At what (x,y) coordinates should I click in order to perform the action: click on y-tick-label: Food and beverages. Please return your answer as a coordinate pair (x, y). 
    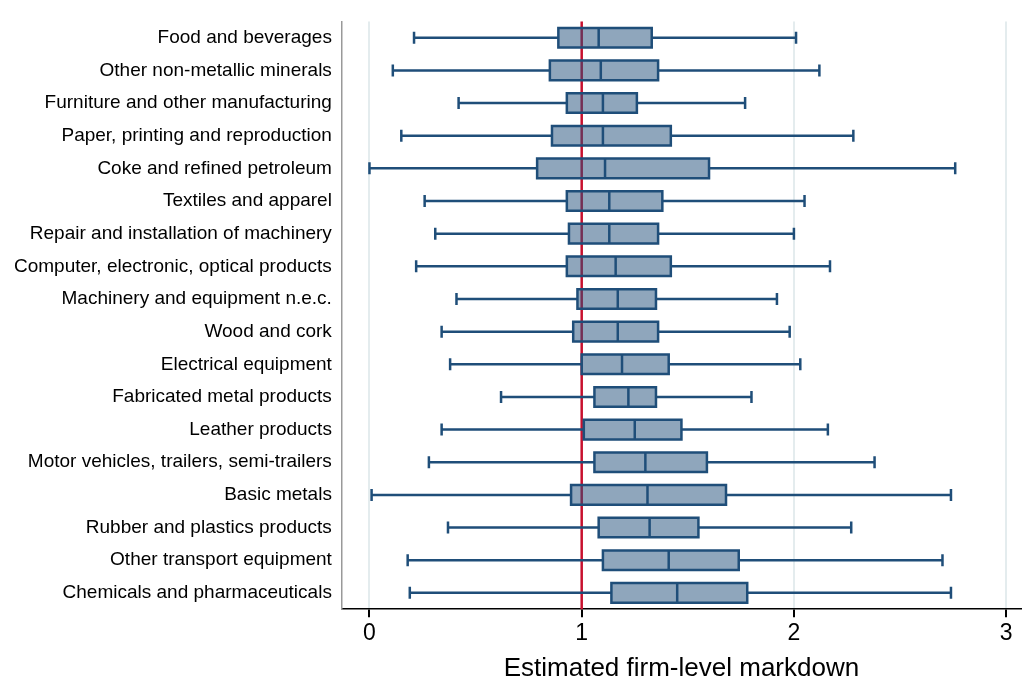
    Looking at the image, I should click on (244, 36).